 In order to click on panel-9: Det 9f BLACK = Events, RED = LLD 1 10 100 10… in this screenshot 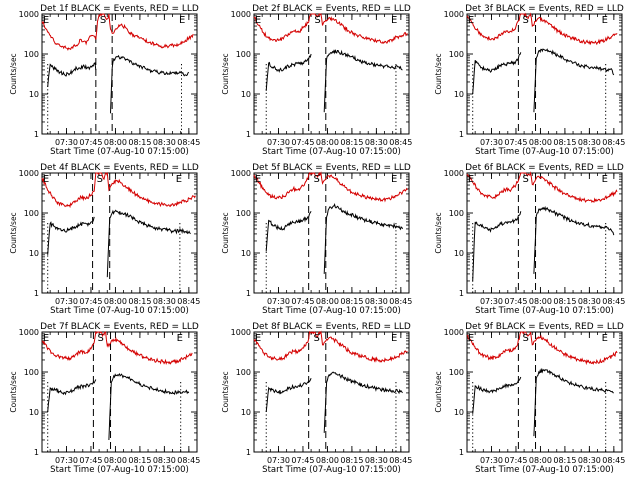, I will do `click(529, 398)`.